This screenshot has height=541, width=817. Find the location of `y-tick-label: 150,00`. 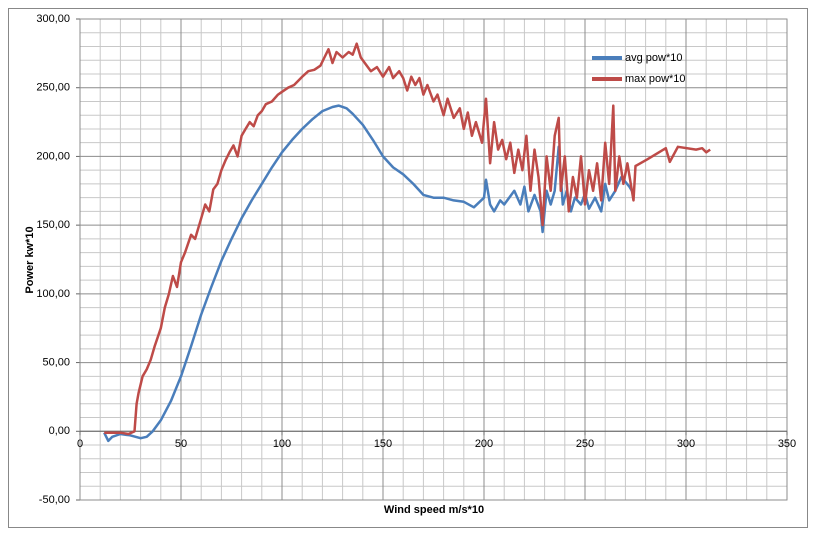

y-tick-label: 150,00 is located at coordinates (53, 225).